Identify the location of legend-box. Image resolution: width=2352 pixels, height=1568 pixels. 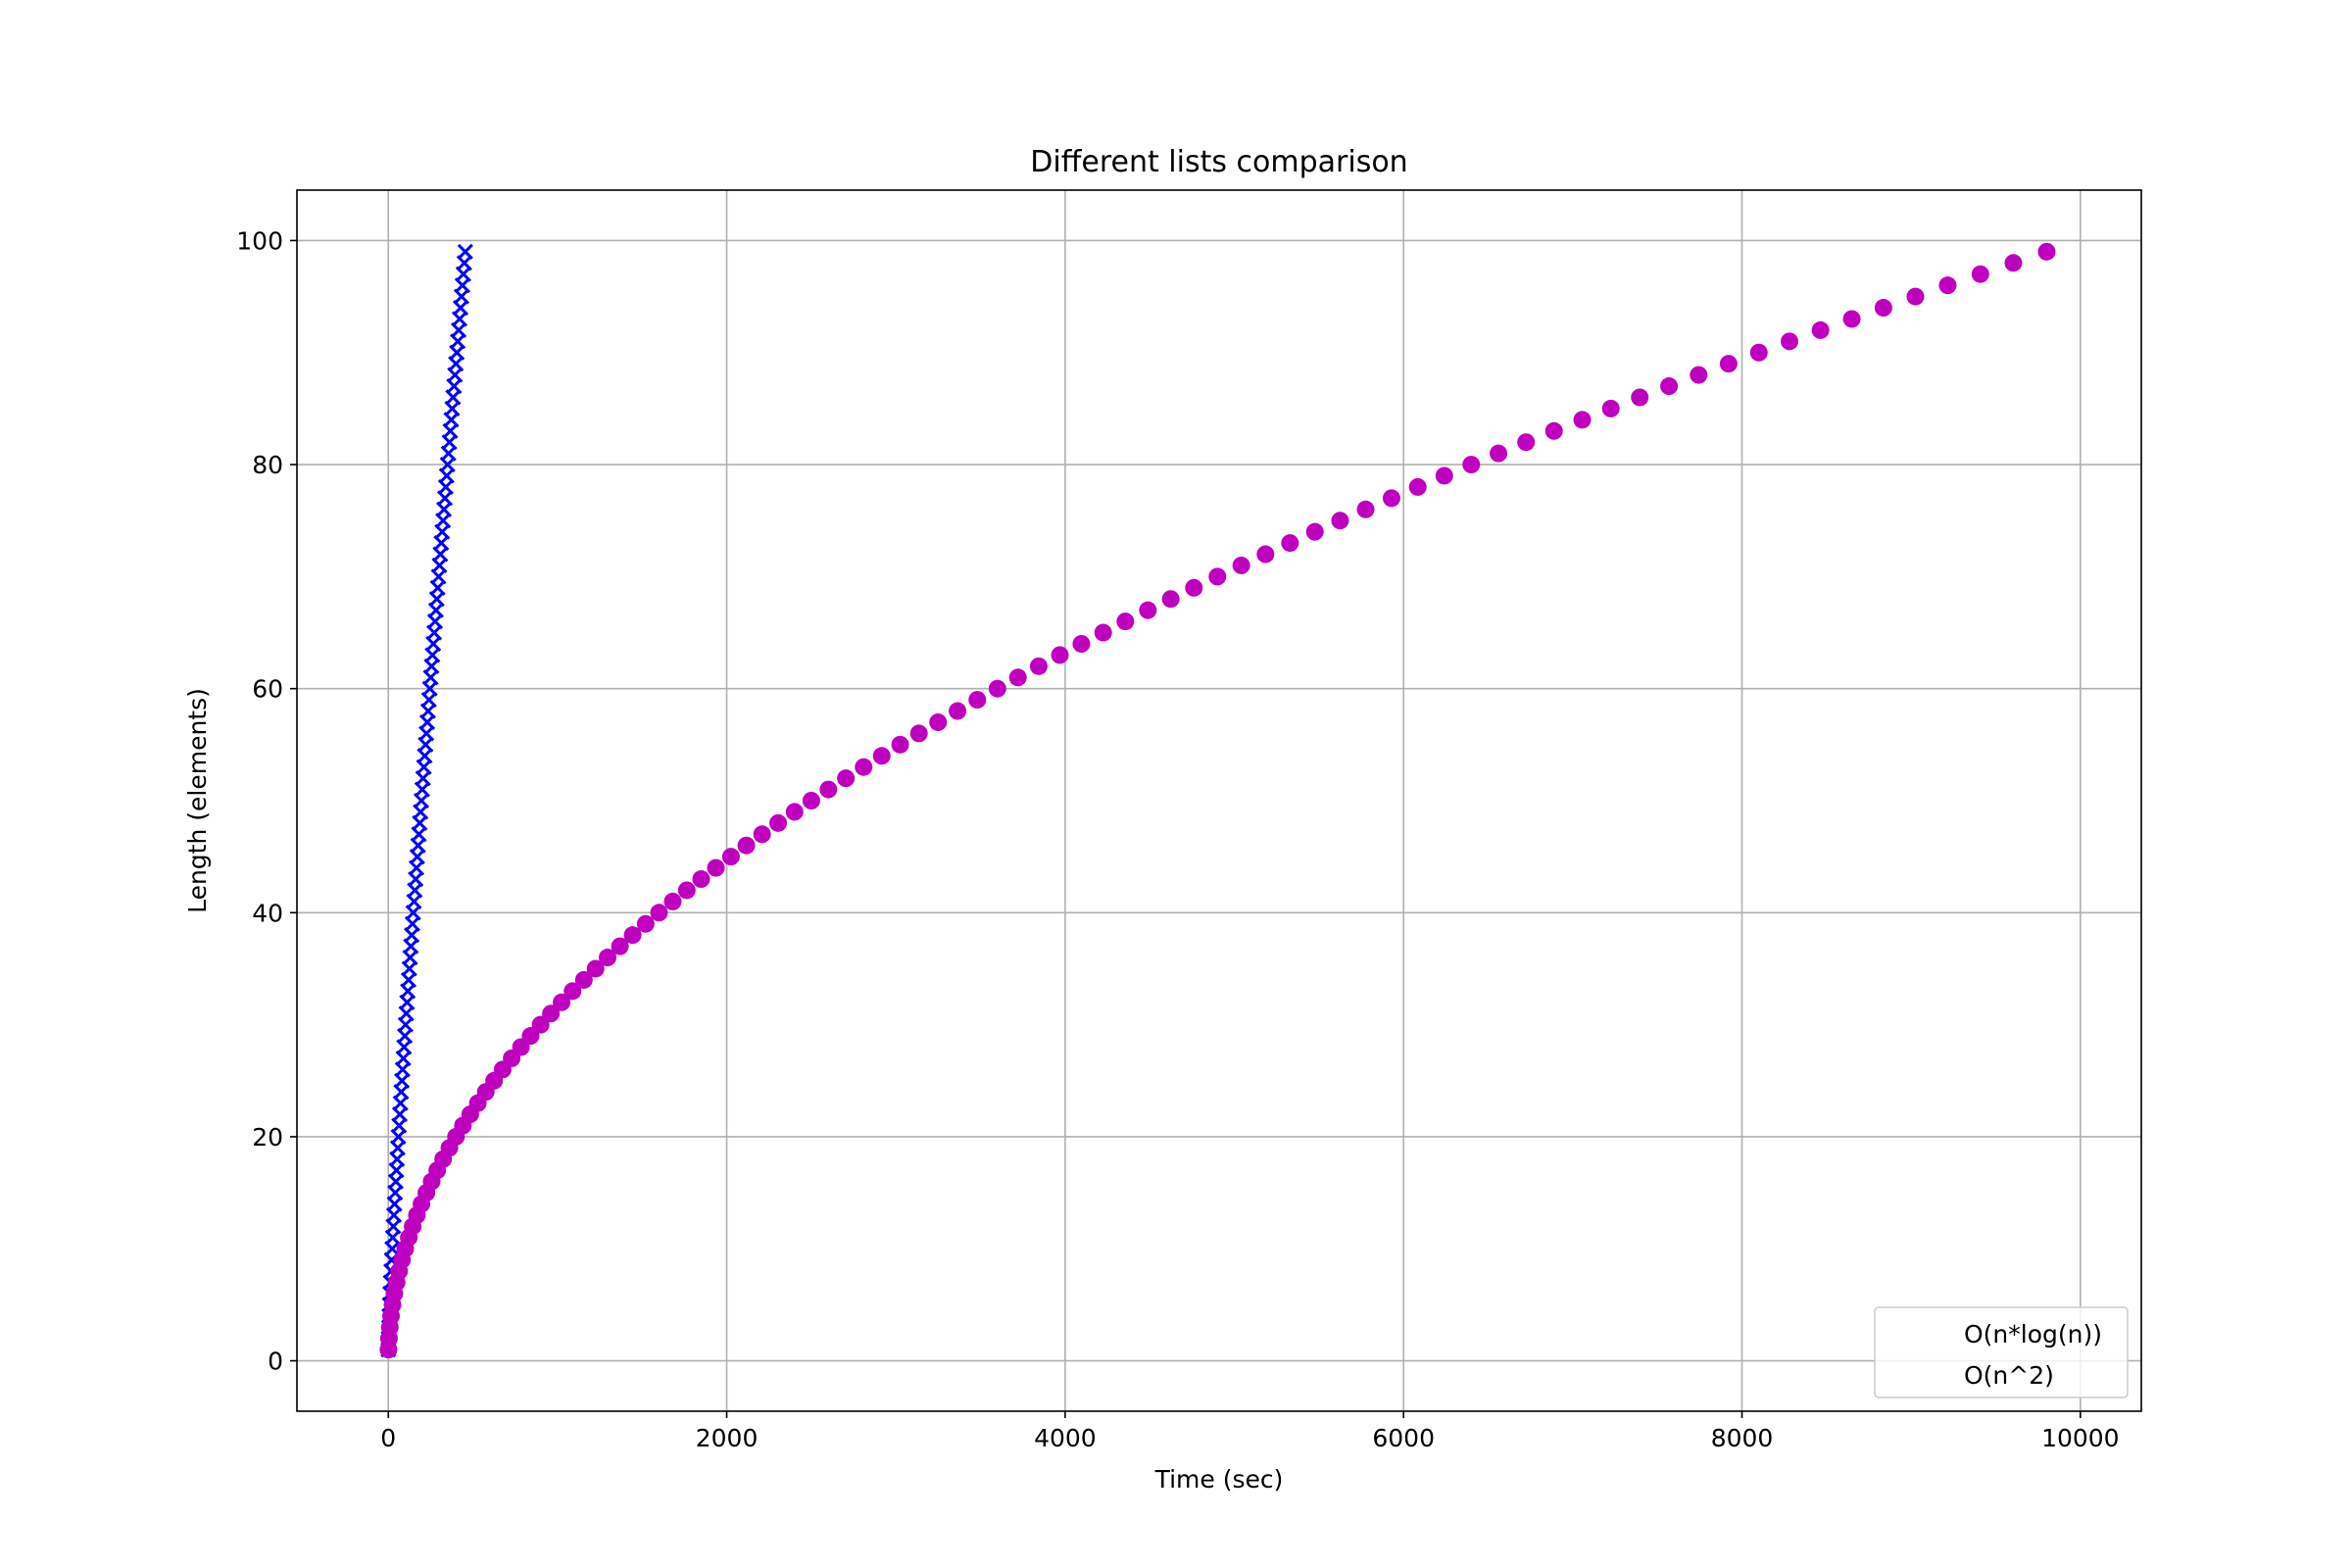
(2001, 1352).